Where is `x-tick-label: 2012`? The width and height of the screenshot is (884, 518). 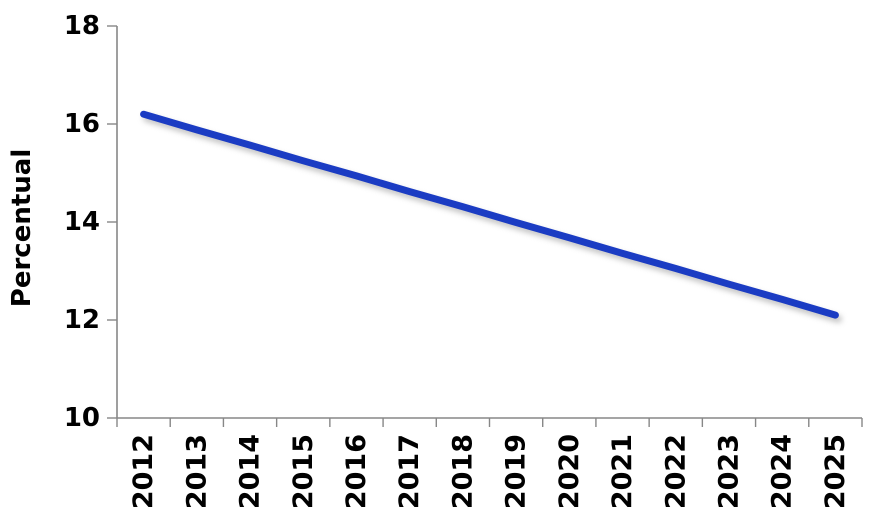 x-tick-label: 2012 is located at coordinates (143, 471).